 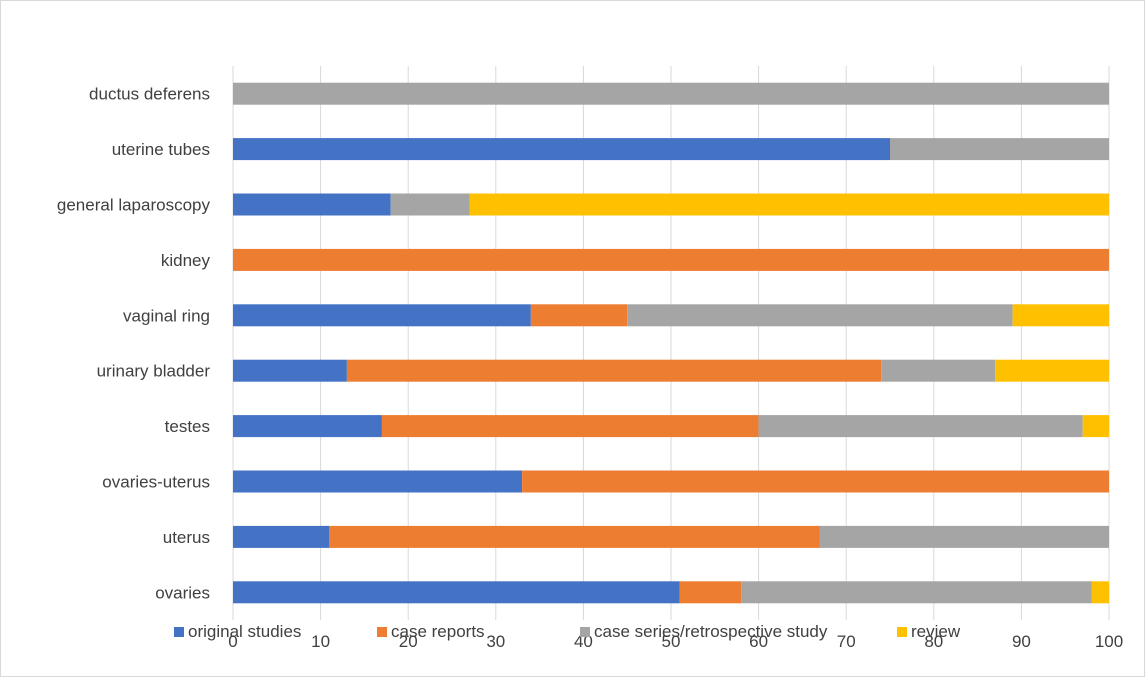 I want to click on x-tick-label: 60, so click(x=758, y=641).